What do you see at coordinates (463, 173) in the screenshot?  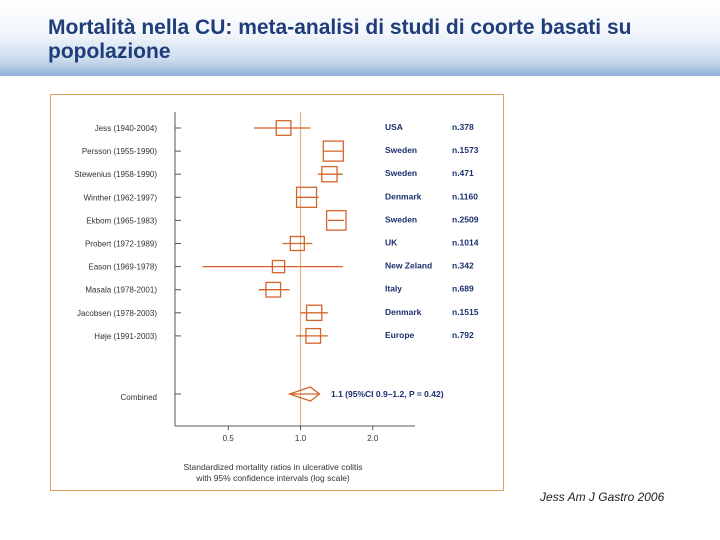 I see `study-n: n.471` at bounding box center [463, 173].